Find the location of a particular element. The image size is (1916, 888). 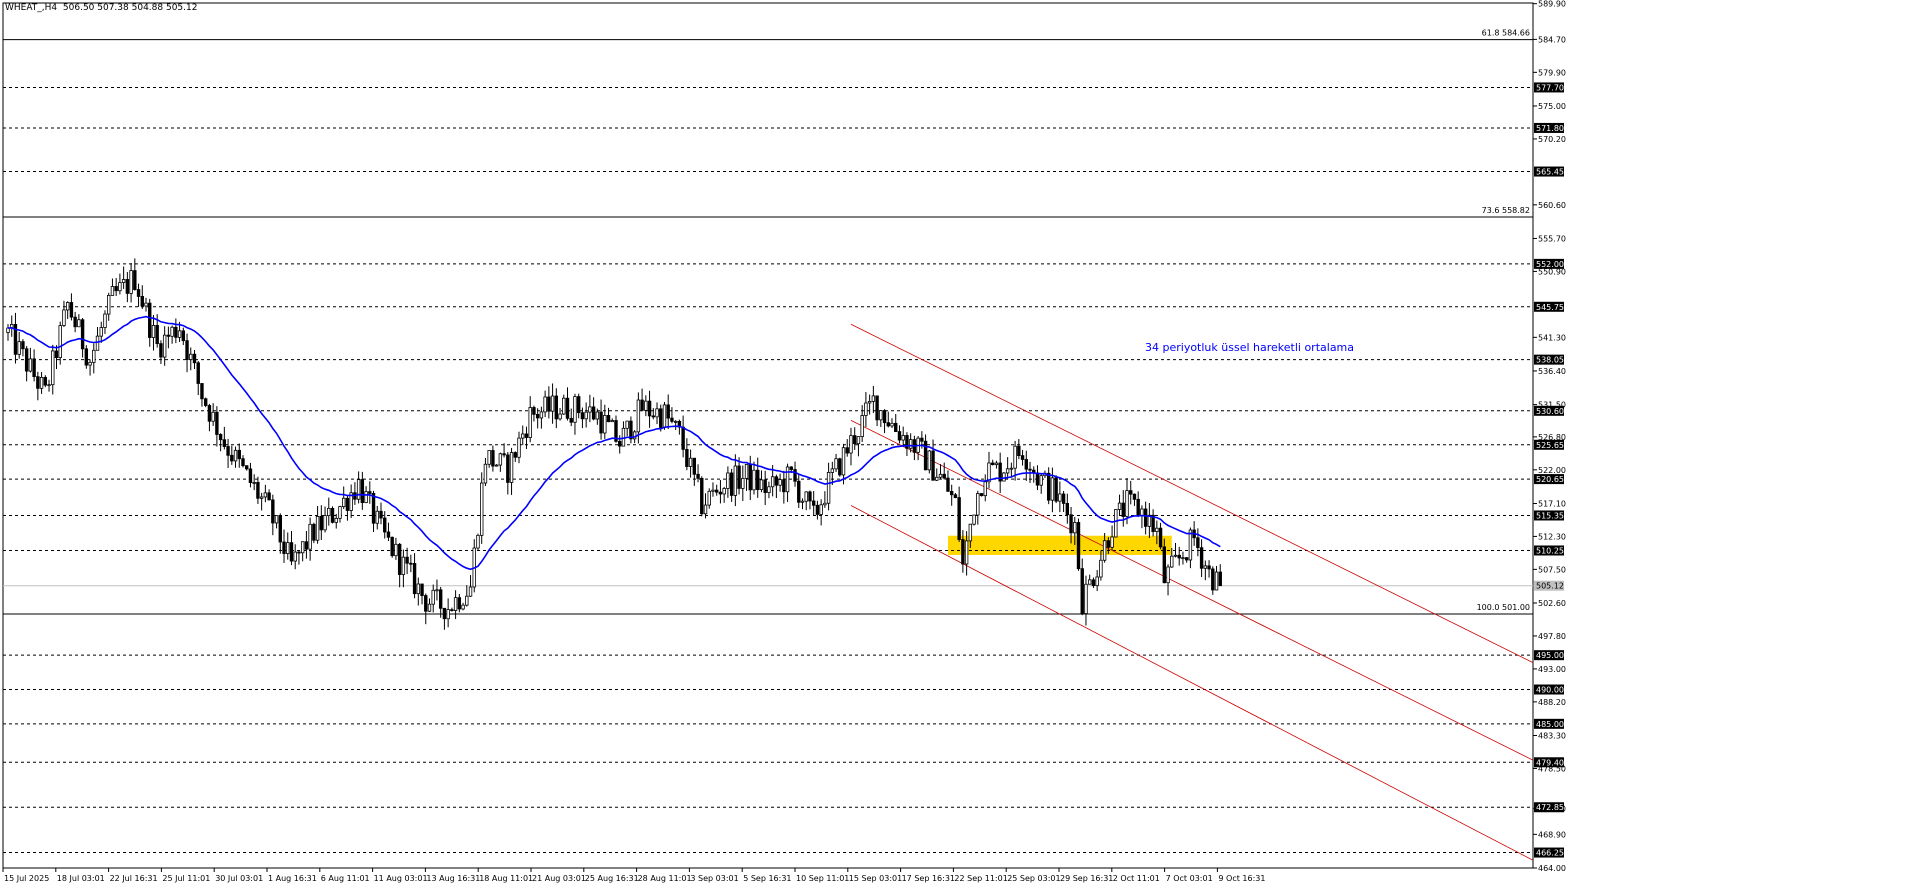

level-price-label: 520.65 is located at coordinates (1550, 479).